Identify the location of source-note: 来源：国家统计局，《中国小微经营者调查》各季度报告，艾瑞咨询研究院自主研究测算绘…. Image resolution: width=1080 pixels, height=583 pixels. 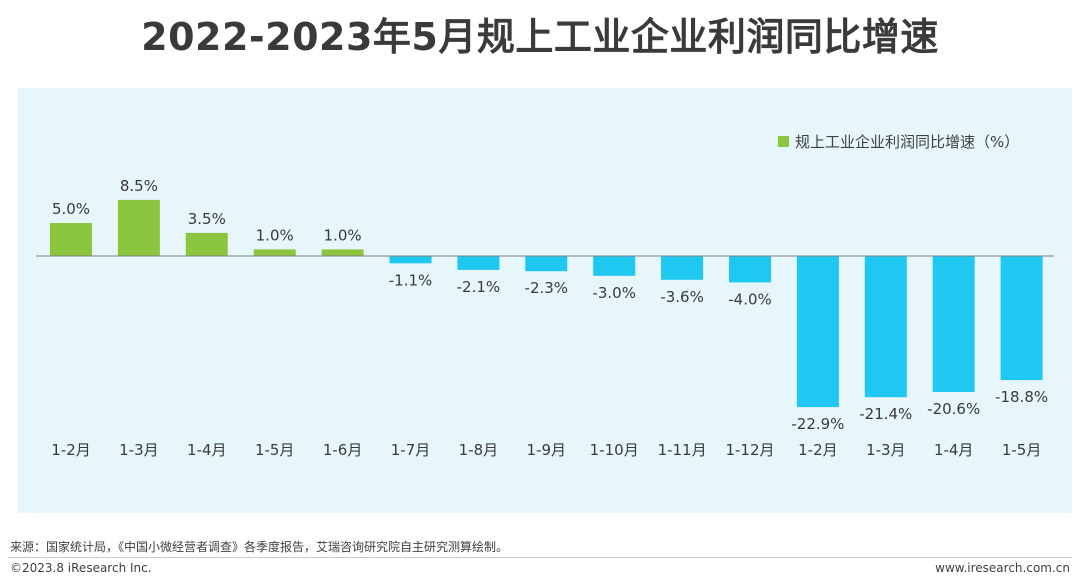
(259, 547).